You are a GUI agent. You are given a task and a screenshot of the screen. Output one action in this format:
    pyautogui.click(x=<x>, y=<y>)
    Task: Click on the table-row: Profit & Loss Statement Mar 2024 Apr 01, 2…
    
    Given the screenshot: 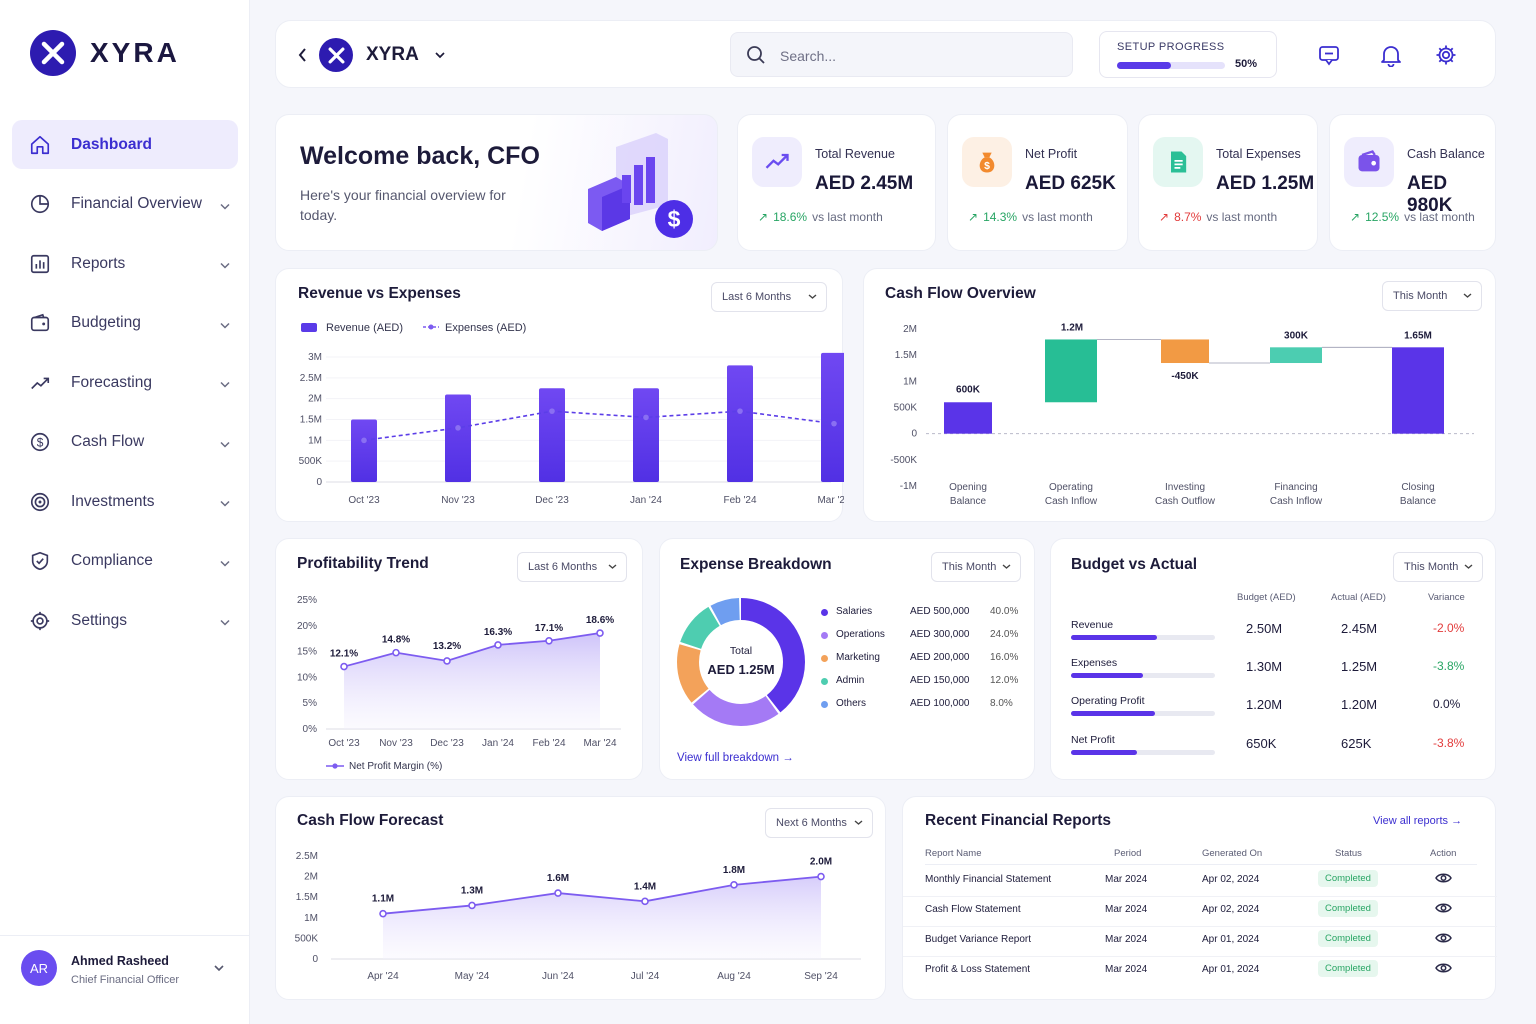 What is the action you would take?
    pyautogui.click(x=1200, y=972)
    